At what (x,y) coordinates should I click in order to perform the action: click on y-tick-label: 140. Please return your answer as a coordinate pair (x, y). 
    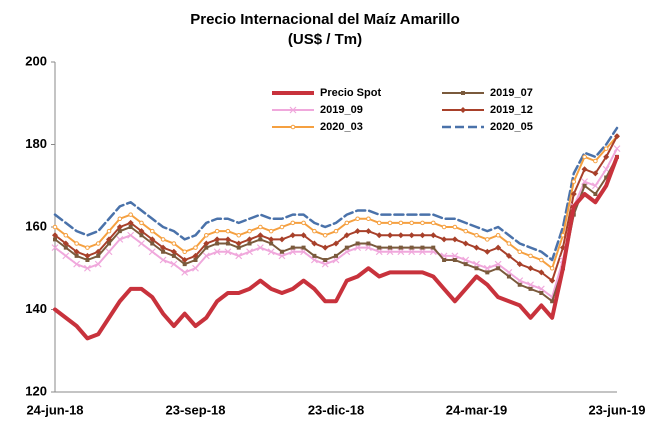
    Looking at the image, I should click on (36, 308).